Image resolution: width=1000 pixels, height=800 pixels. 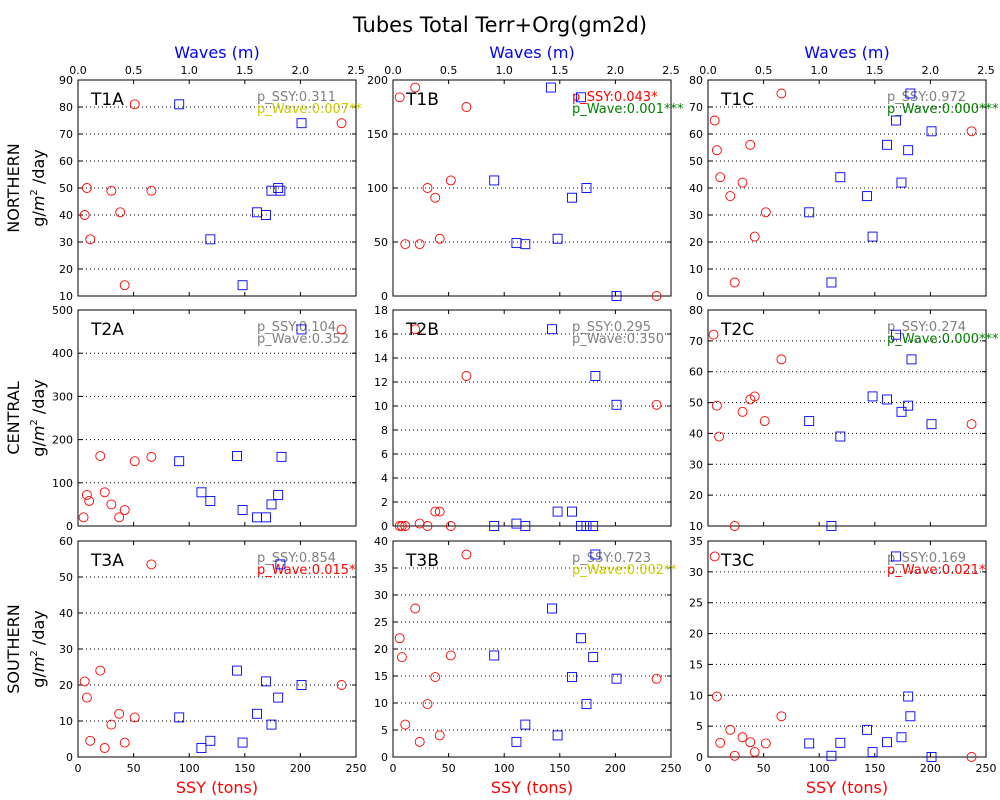 I want to click on panel-label: T2B, so click(x=422, y=330).